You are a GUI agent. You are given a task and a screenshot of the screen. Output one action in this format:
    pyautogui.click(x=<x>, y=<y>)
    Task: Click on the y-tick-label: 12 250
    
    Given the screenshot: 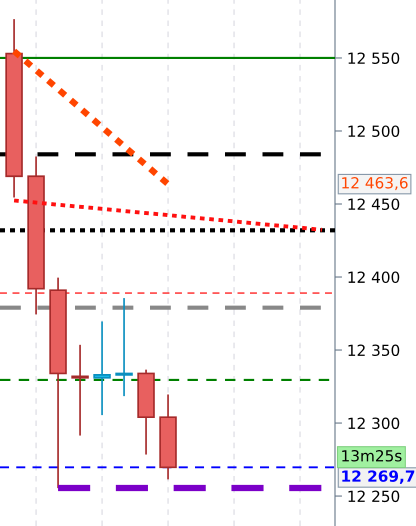 What is the action you would take?
    pyautogui.click(x=374, y=496)
    